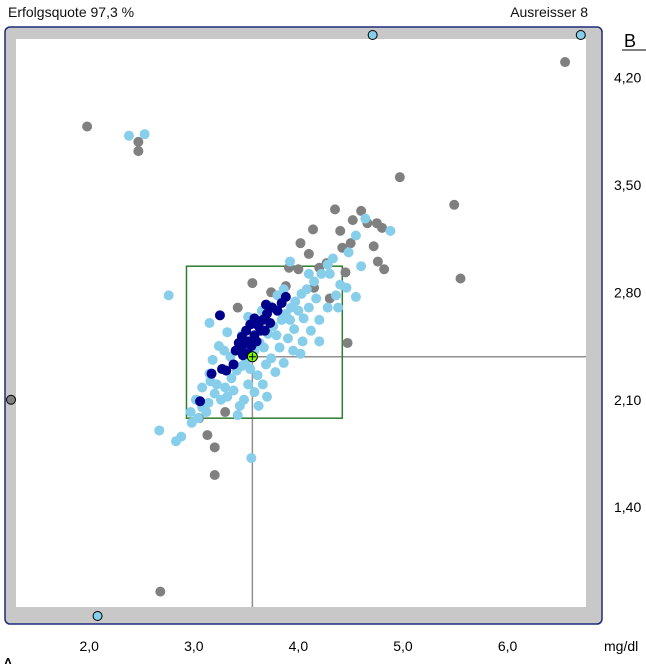 Image resolution: width=646 pixels, height=664 pixels. Describe the element at coordinates (627, 292) in the screenshot. I see `y-tick-label: 2,80` at that location.